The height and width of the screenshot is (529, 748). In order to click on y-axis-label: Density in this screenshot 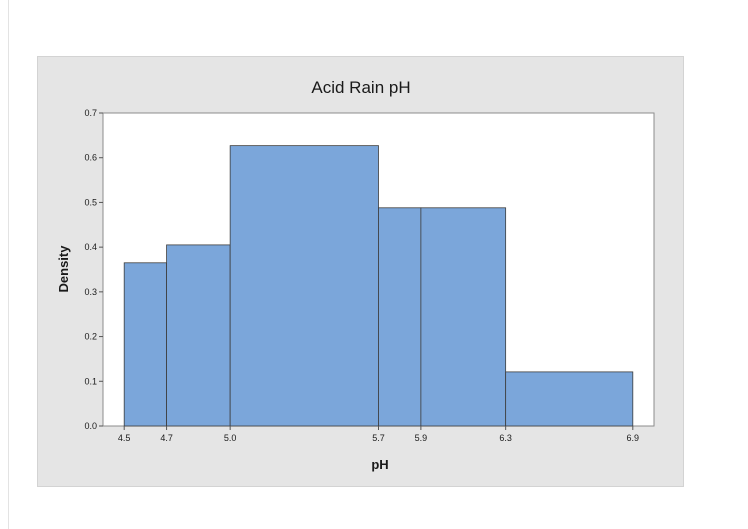, I will do `click(63, 269)`.